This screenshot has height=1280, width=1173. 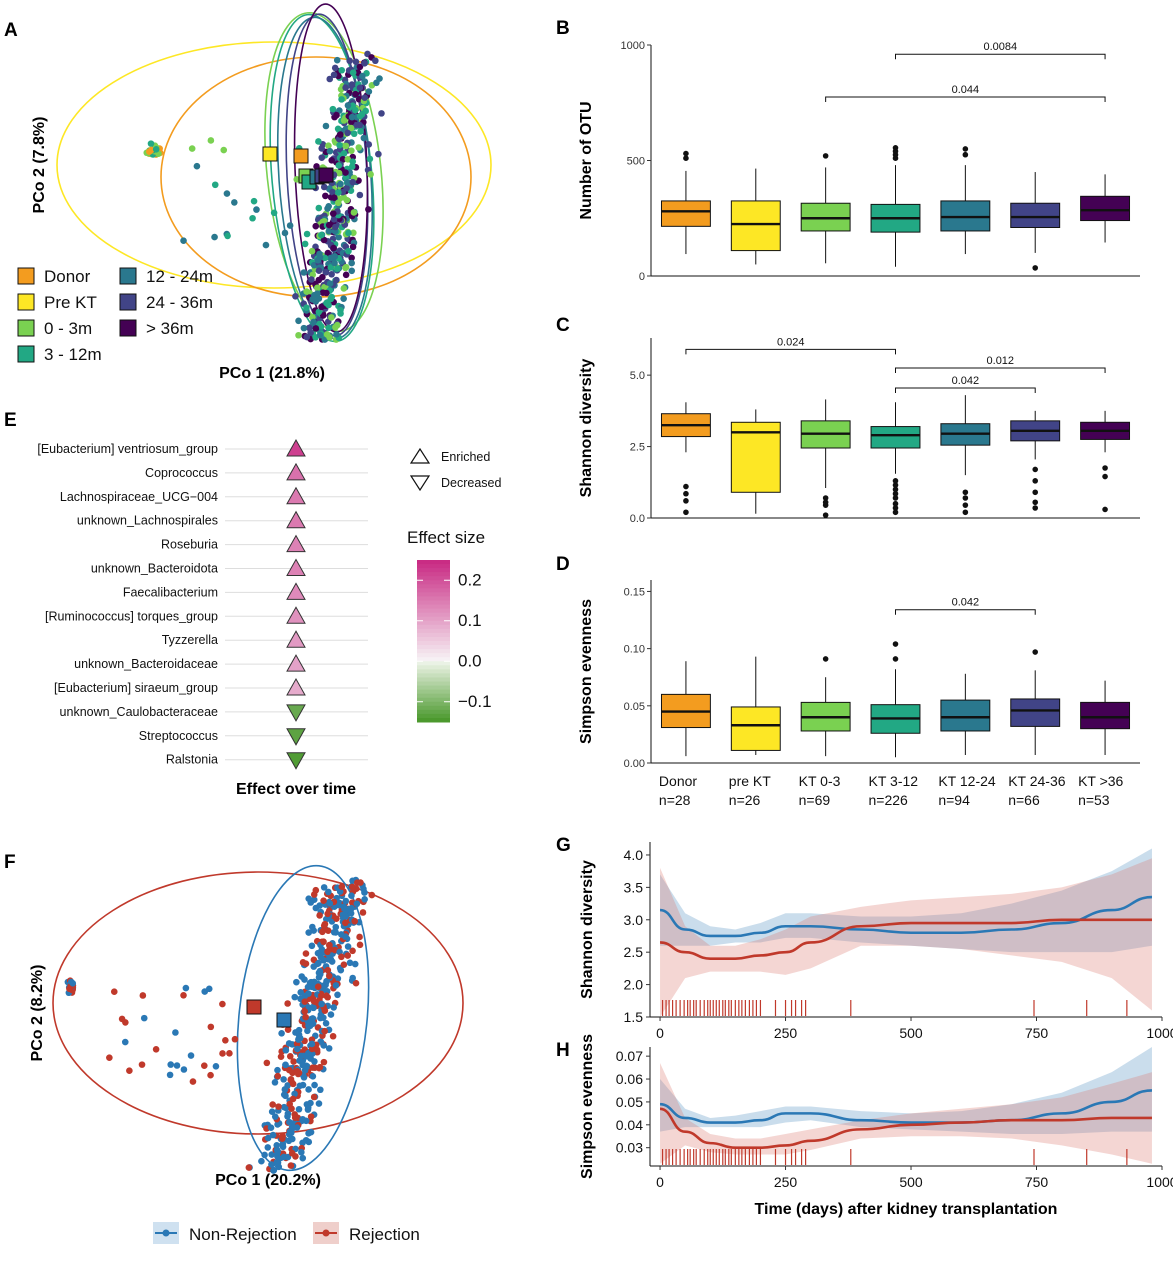 What do you see at coordinates (586, 428) in the screenshot?
I see `y-axis-title: Shannon diversity` at bounding box center [586, 428].